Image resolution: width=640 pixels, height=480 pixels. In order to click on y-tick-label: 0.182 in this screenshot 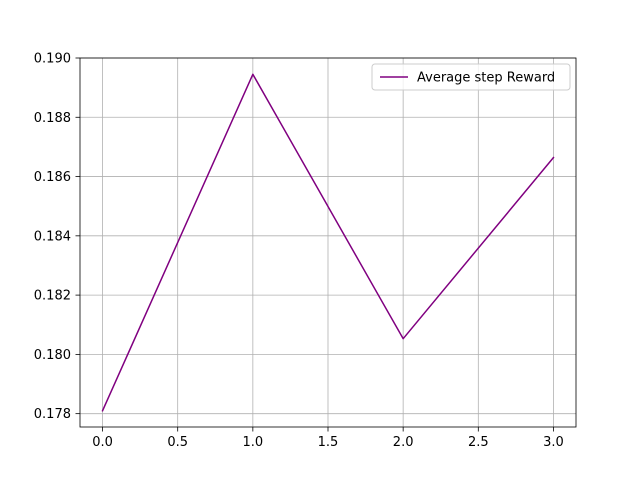, I will do `click(52, 296)`.